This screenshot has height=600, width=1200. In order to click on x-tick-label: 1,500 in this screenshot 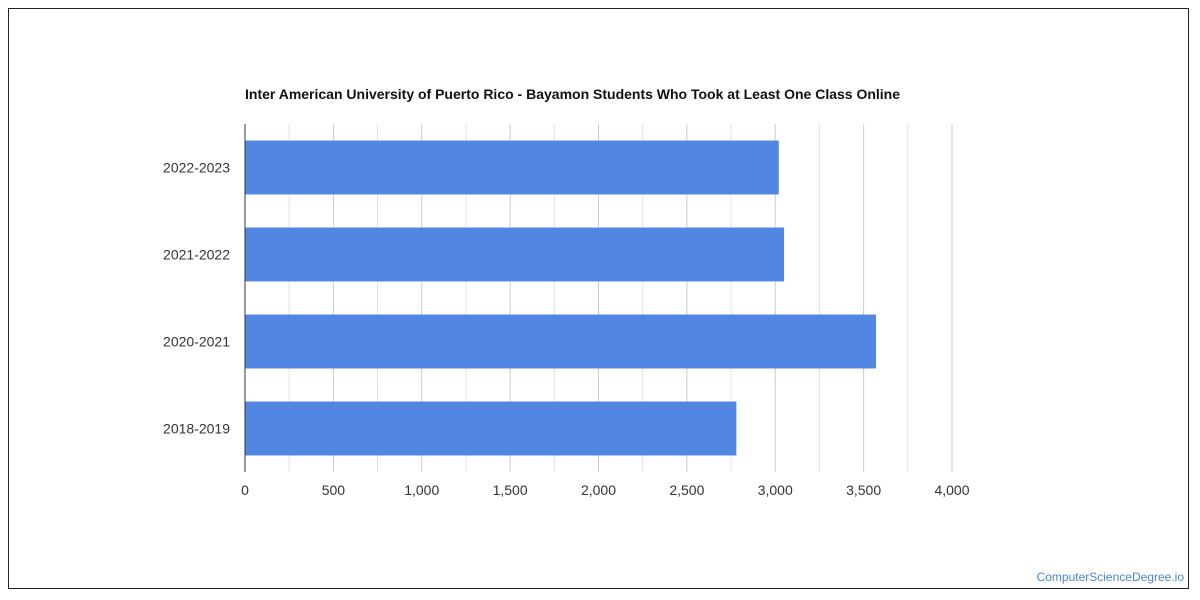, I will do `click(510, 490)`.